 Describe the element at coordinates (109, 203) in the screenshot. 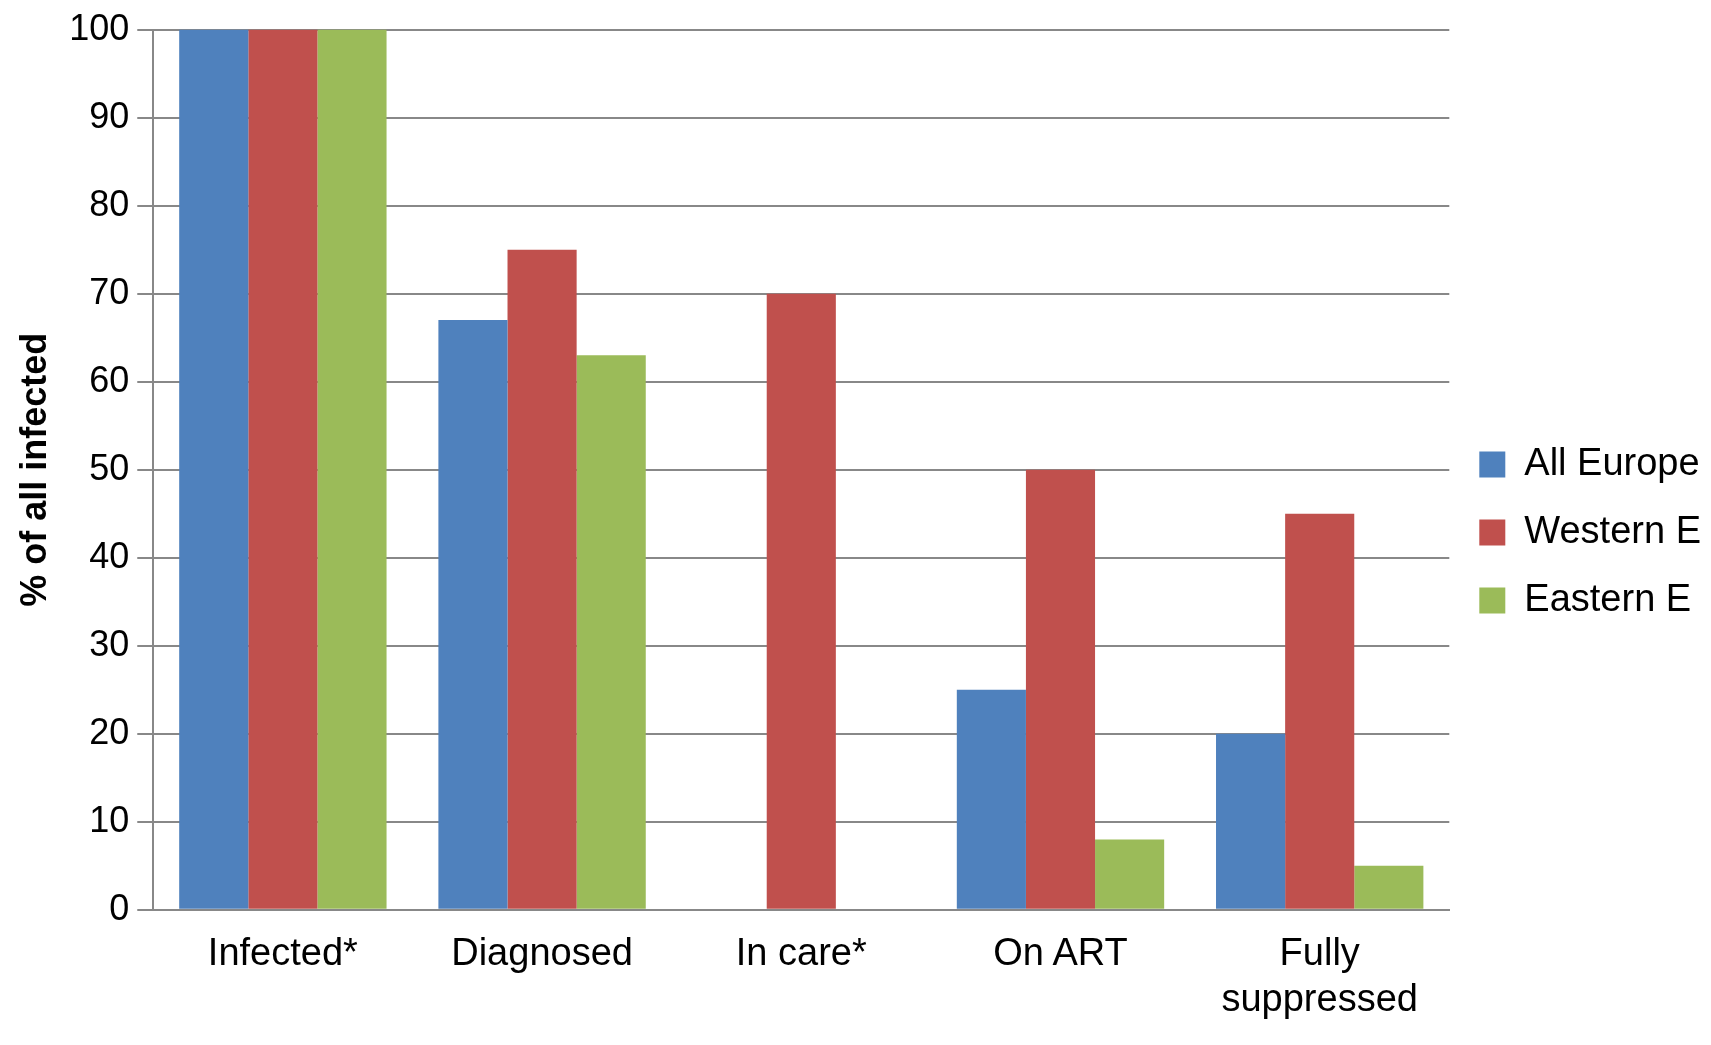

I see `y-tick-label: 80` at that location.